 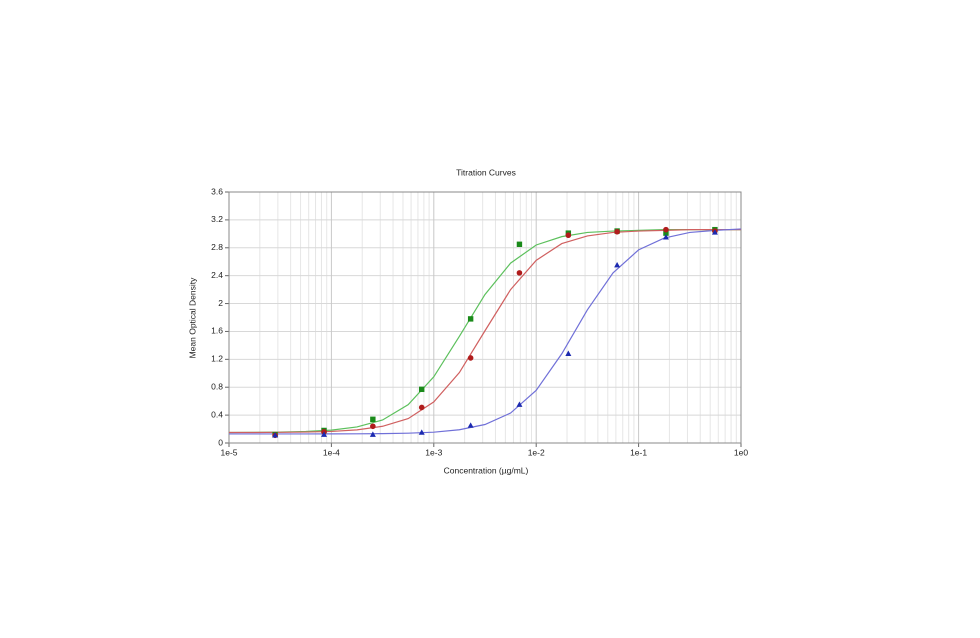 What do you see at coordinates (217, 275) in the screenshot?
I see `y-tick-label: 2.4` at bounding box center [217, 275].